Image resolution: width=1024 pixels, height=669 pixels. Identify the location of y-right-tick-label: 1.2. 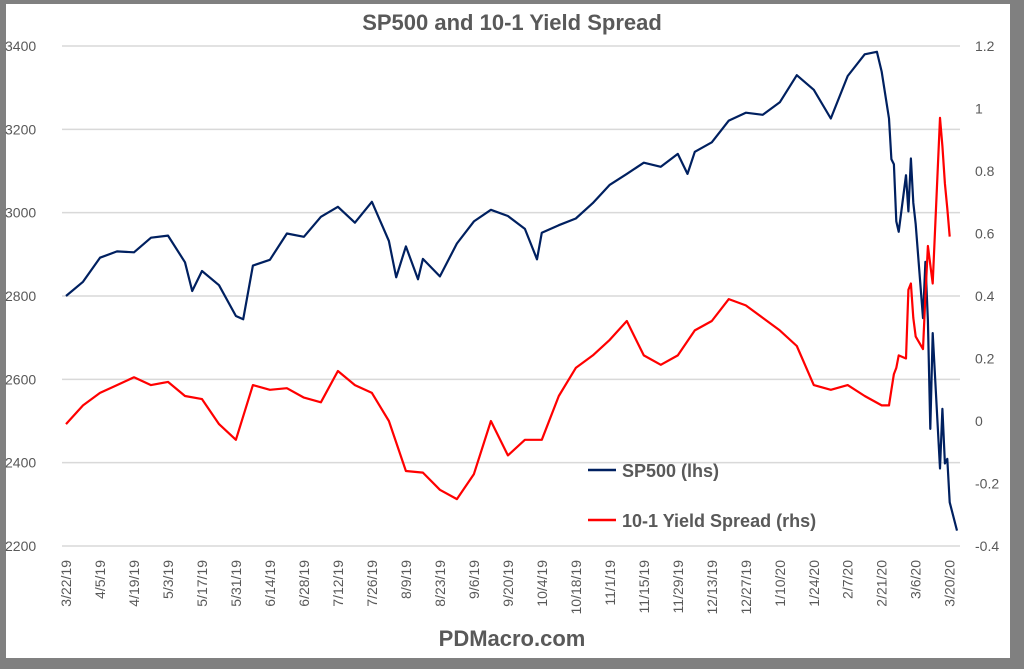
(985, 46).